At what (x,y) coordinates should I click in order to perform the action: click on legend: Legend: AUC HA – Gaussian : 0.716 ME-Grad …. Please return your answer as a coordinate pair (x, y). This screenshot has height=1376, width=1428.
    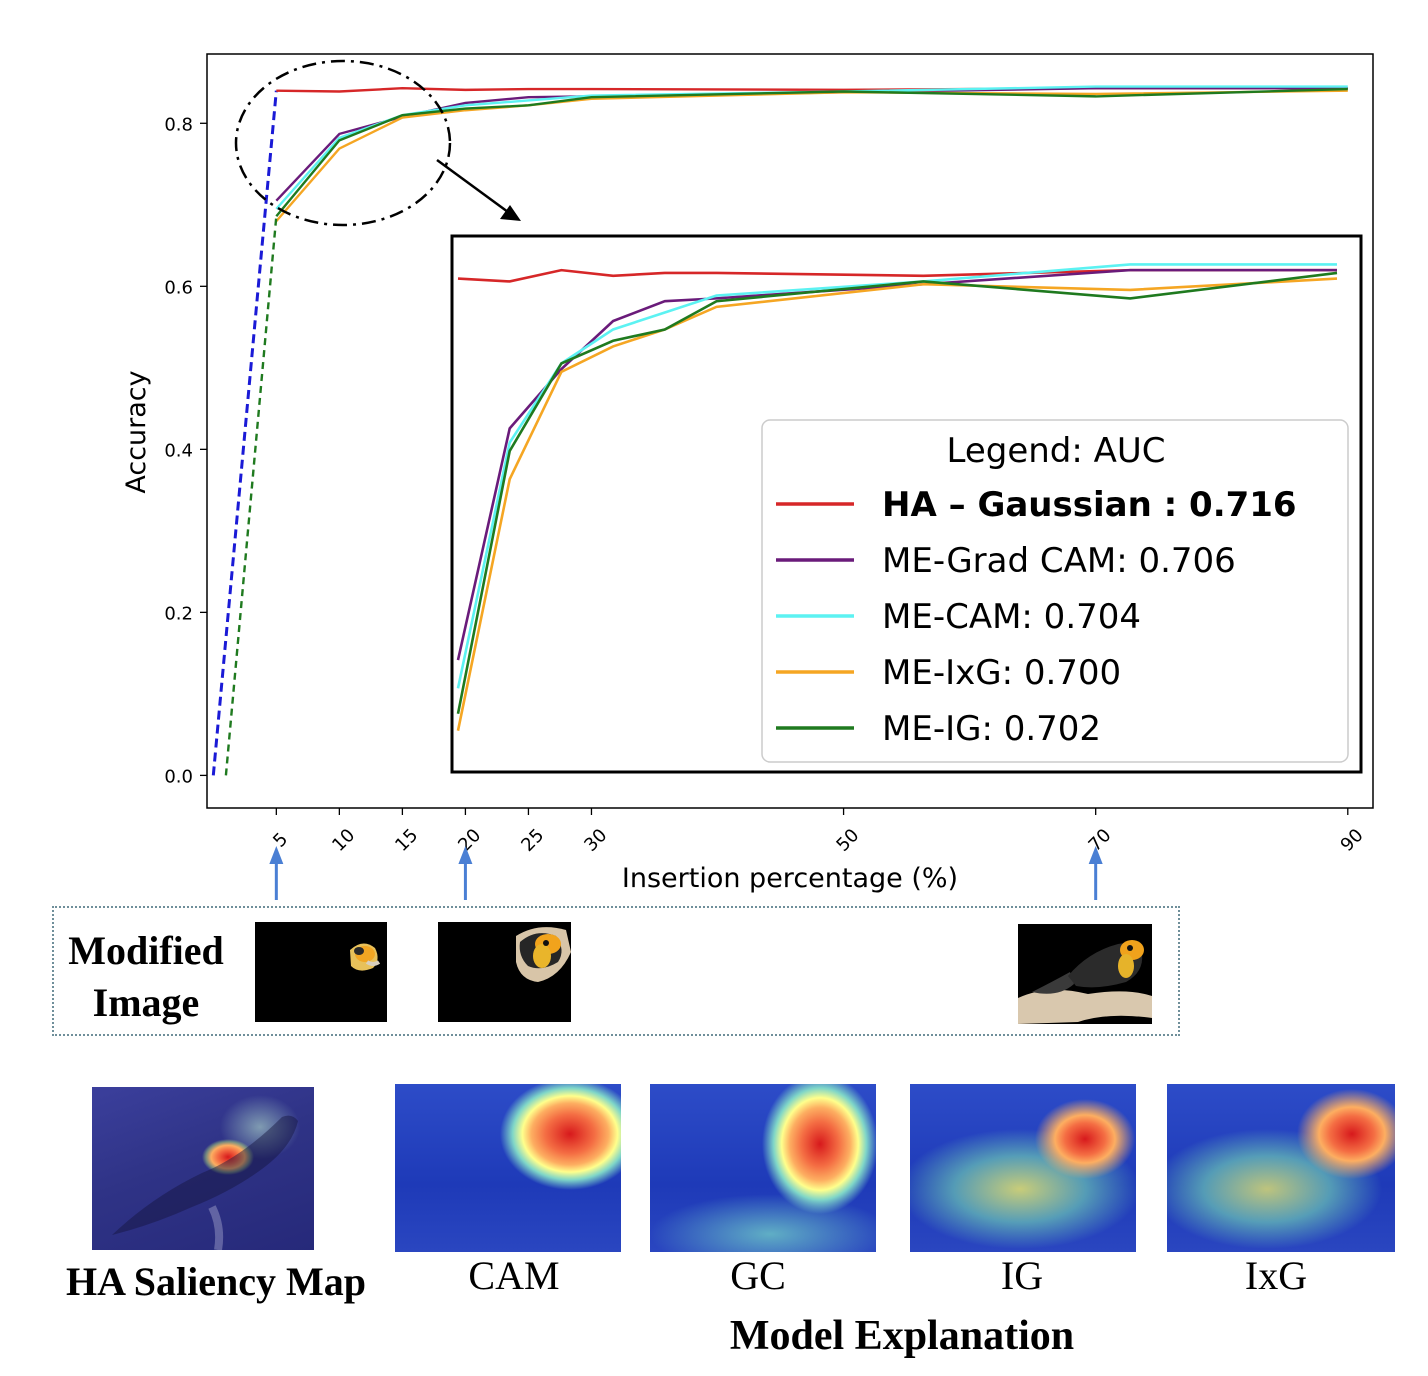
    Looking at the image, I should click on (1055, 591).